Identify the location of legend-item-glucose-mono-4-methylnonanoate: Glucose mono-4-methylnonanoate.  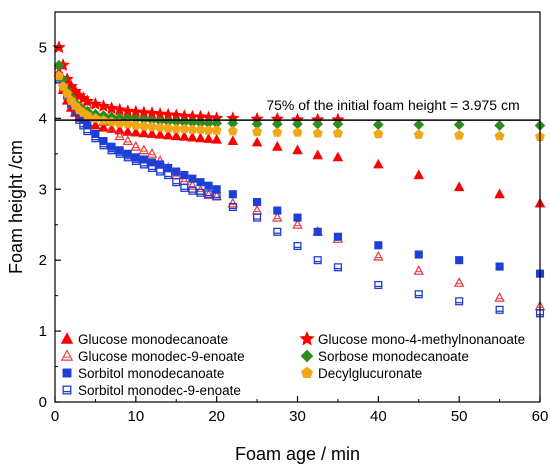
(412, 338).